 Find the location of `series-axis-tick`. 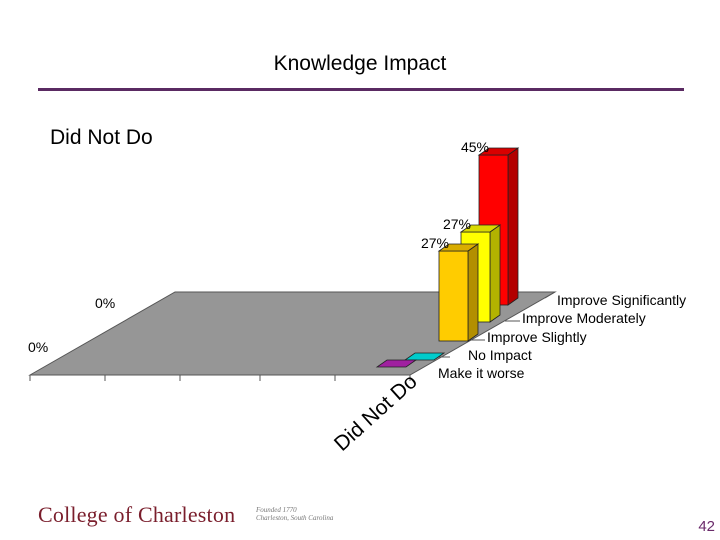

series-axis-tick is located at coordinates (550, 295).